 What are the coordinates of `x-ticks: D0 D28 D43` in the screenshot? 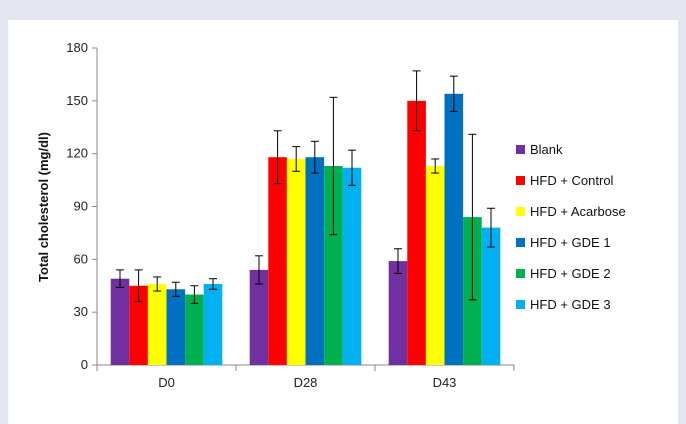 It's located at (305, 377).